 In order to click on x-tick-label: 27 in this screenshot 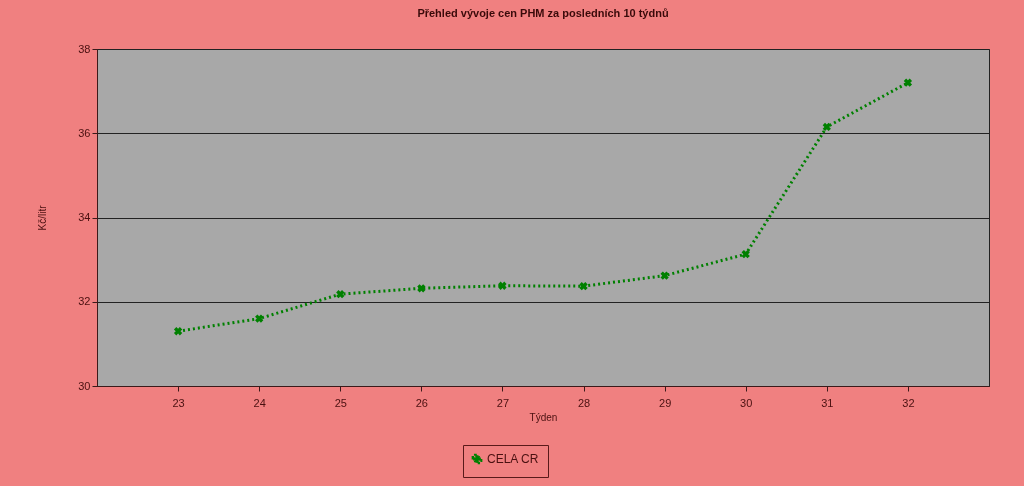, I will do `click(503, 402)`.